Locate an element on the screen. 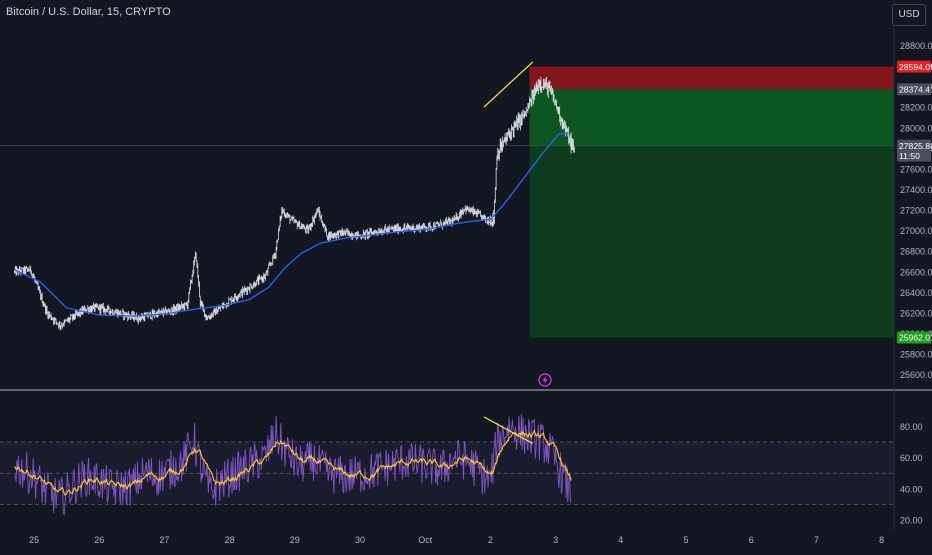 This screenshot has width=932, height=555. currency-button: USD is located at coordinates (909, 15).